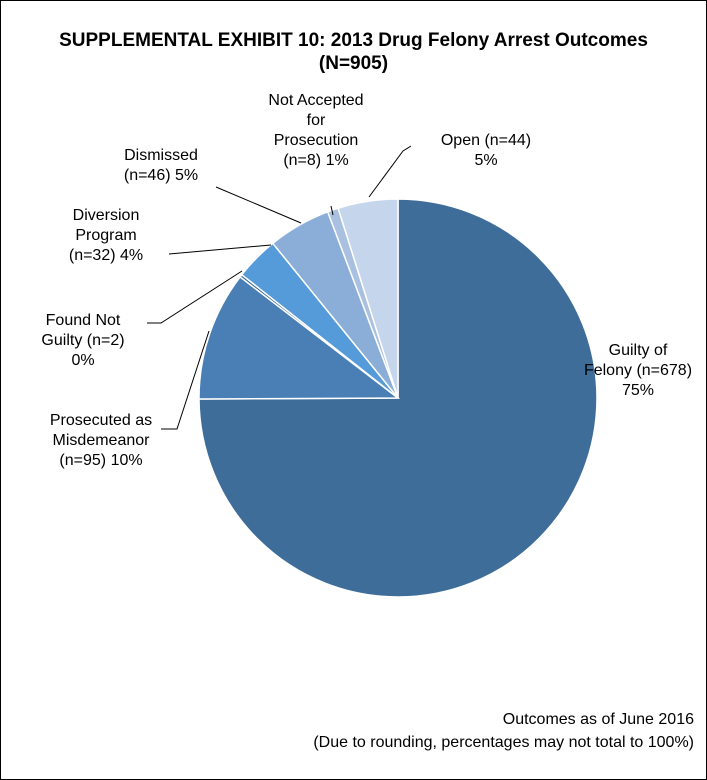  Describe the element at coordinates (126, 460) in the screenshot. I see `value-label: 10%` at that location.